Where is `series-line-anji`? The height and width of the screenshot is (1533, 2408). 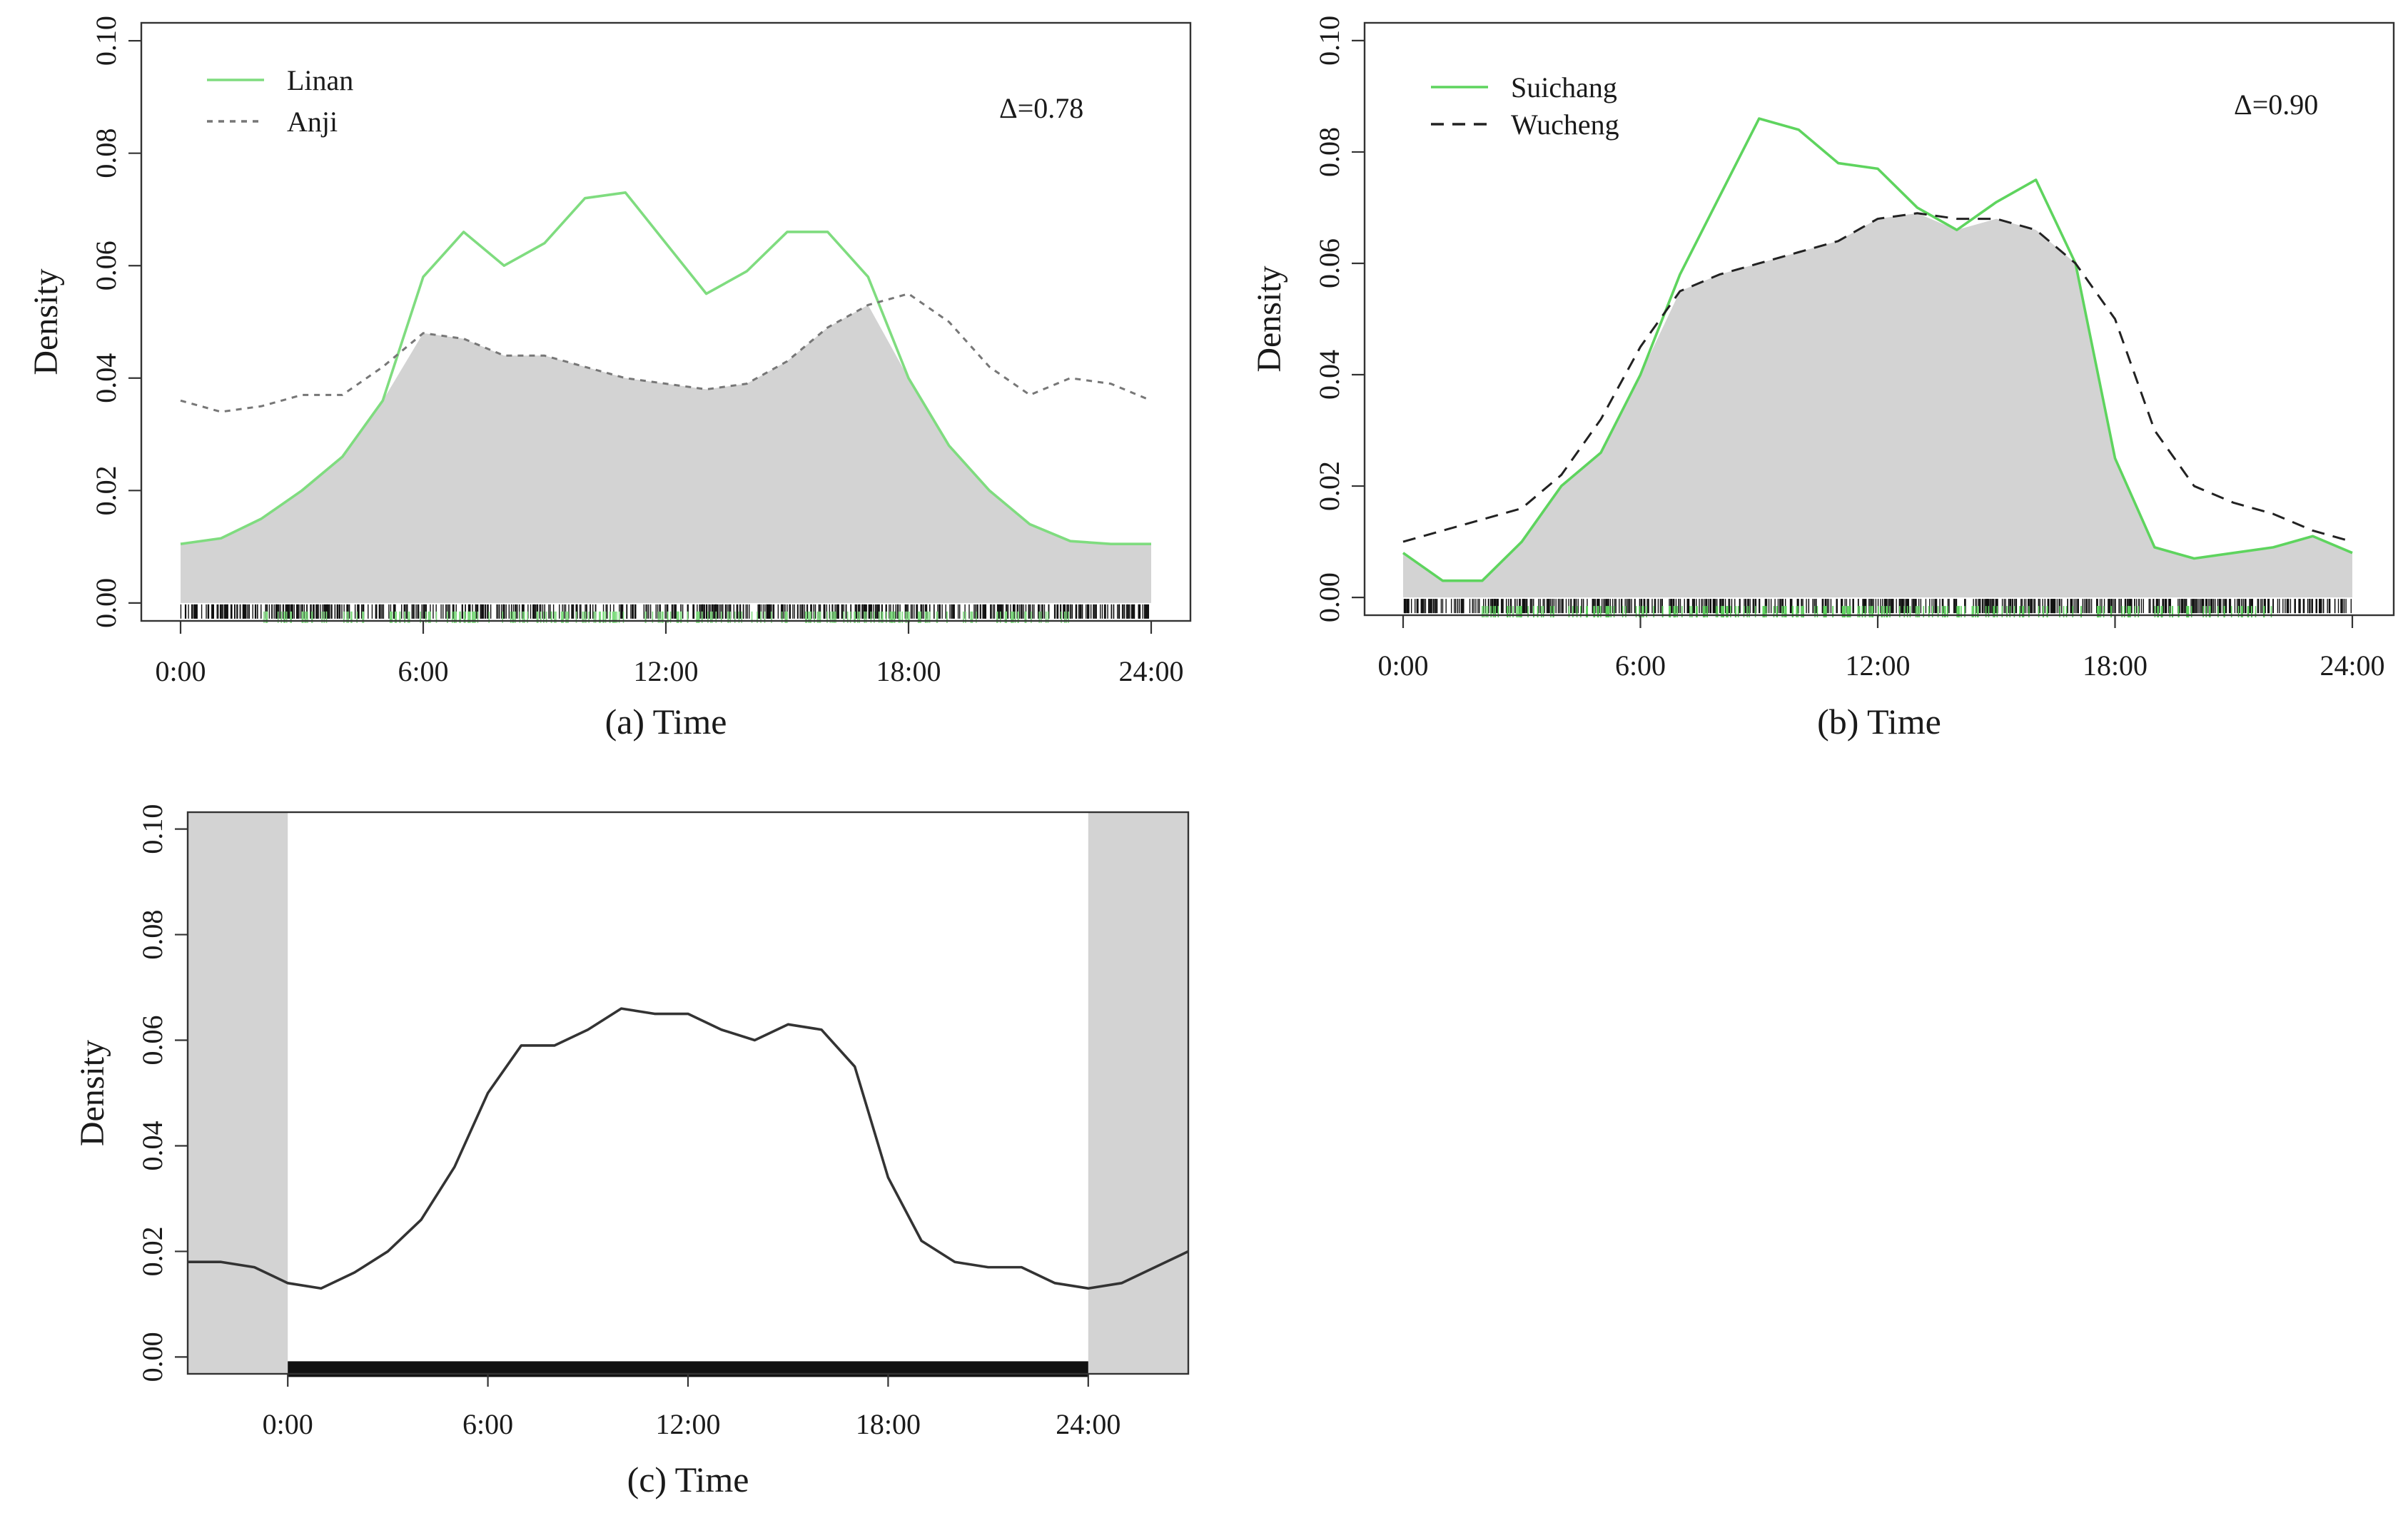
series-line-anji is located at coordinates (666, 353).